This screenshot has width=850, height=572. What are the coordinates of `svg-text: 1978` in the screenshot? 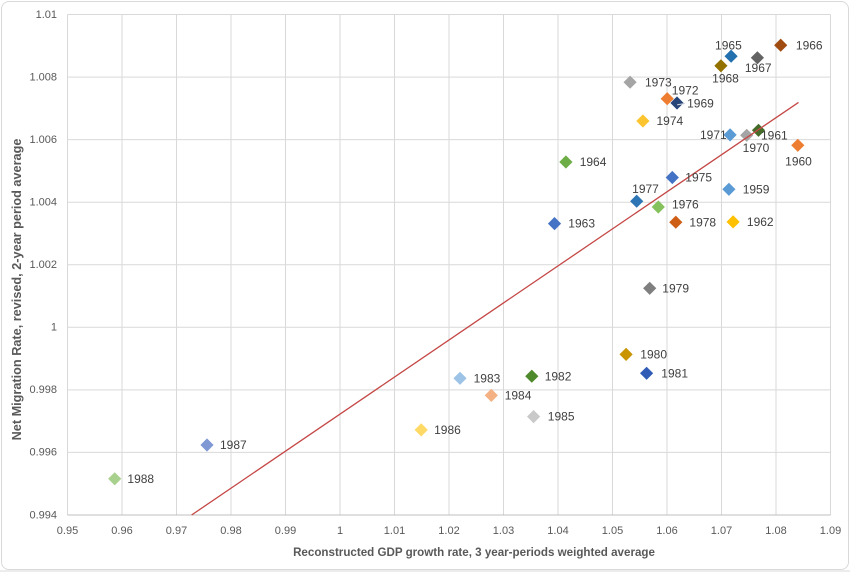 It's located at (702, 222).